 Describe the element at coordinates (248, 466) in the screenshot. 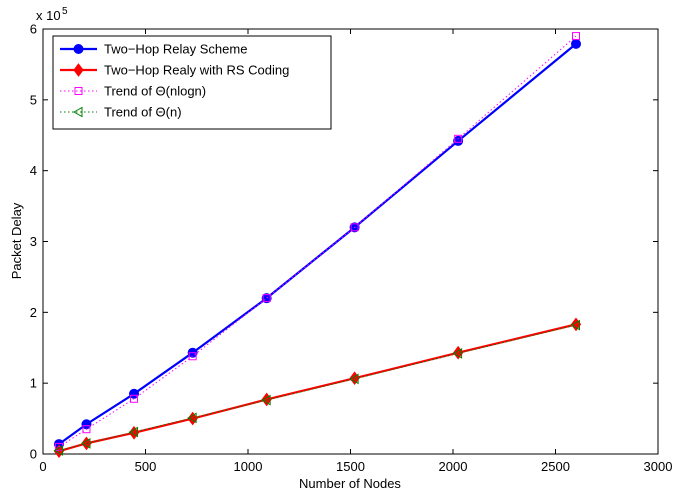

I see `x-tick-label: 1000` at that location.